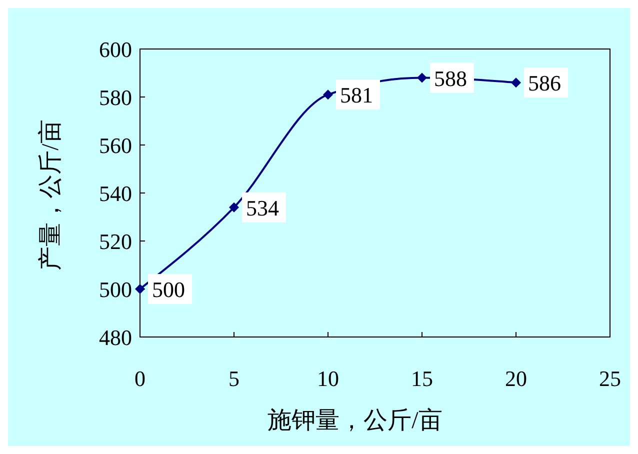 The height and width of the screenshot is (454, 638). What do you see at coordinates (328, 378) in the screenshot?
I see `x-tick-label: 10` at bounding box center [328, 378].